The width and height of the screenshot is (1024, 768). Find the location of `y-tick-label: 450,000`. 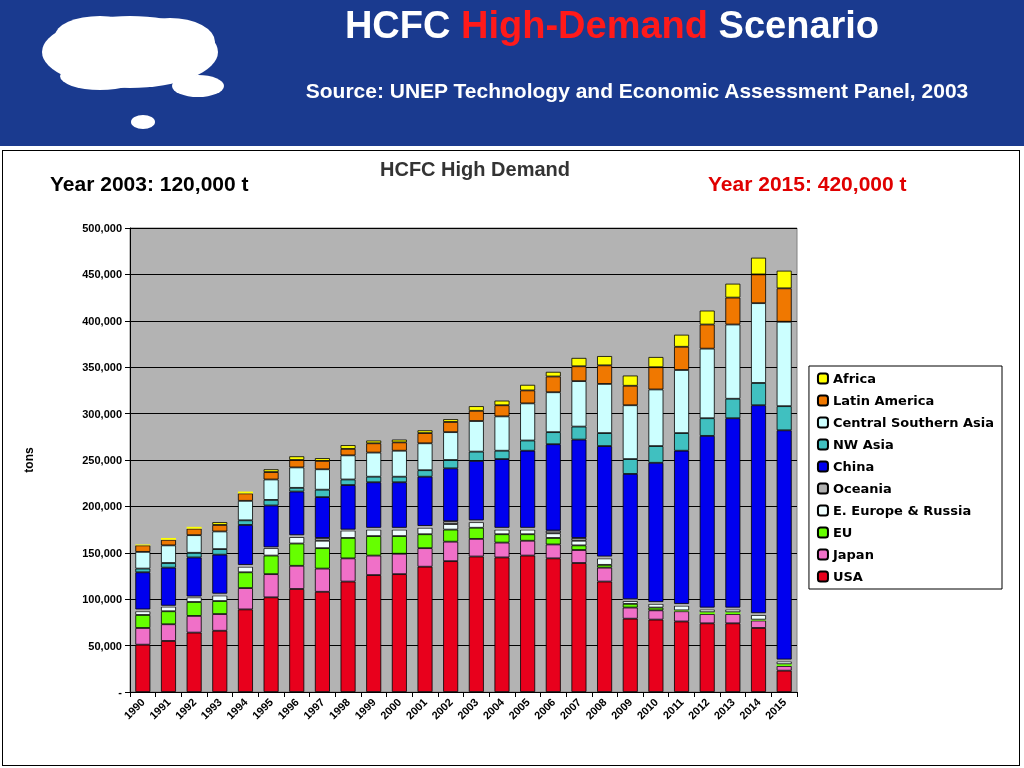

y-tick-label: 450,000 is located at coordinates (102, 274).